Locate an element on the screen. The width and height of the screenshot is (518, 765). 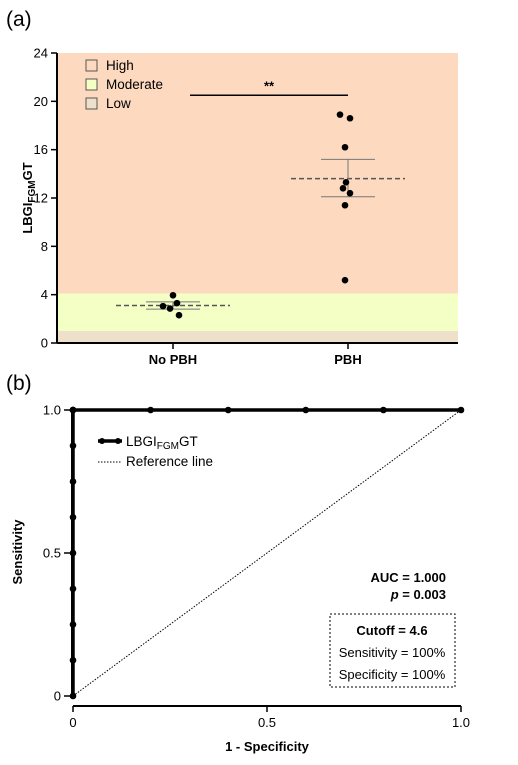
panel-a-ytick-label: 16 is located at coordinates (41, 149).